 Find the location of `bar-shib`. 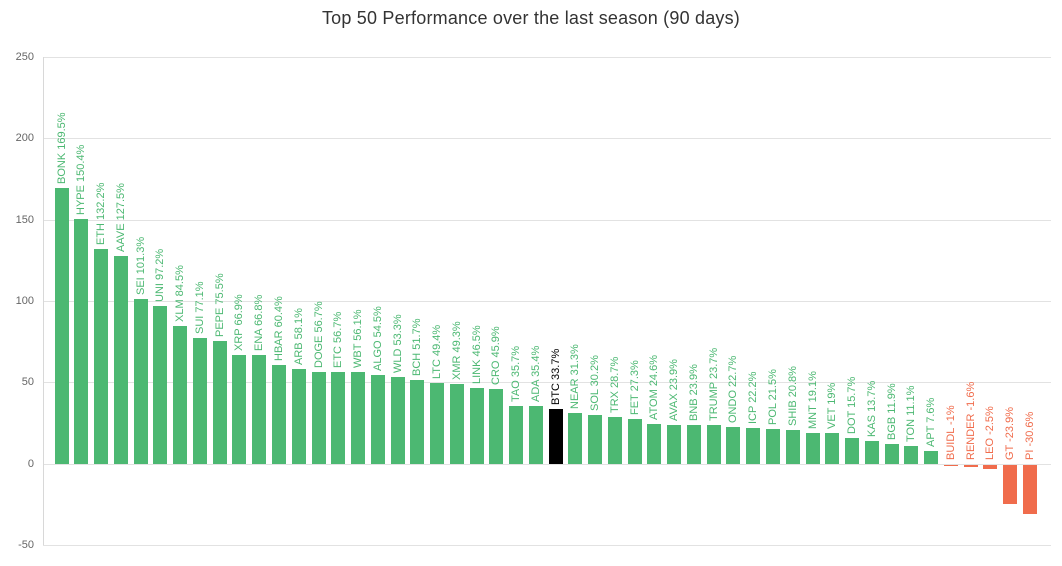

bar-shib is located at coordinates (792, 446).